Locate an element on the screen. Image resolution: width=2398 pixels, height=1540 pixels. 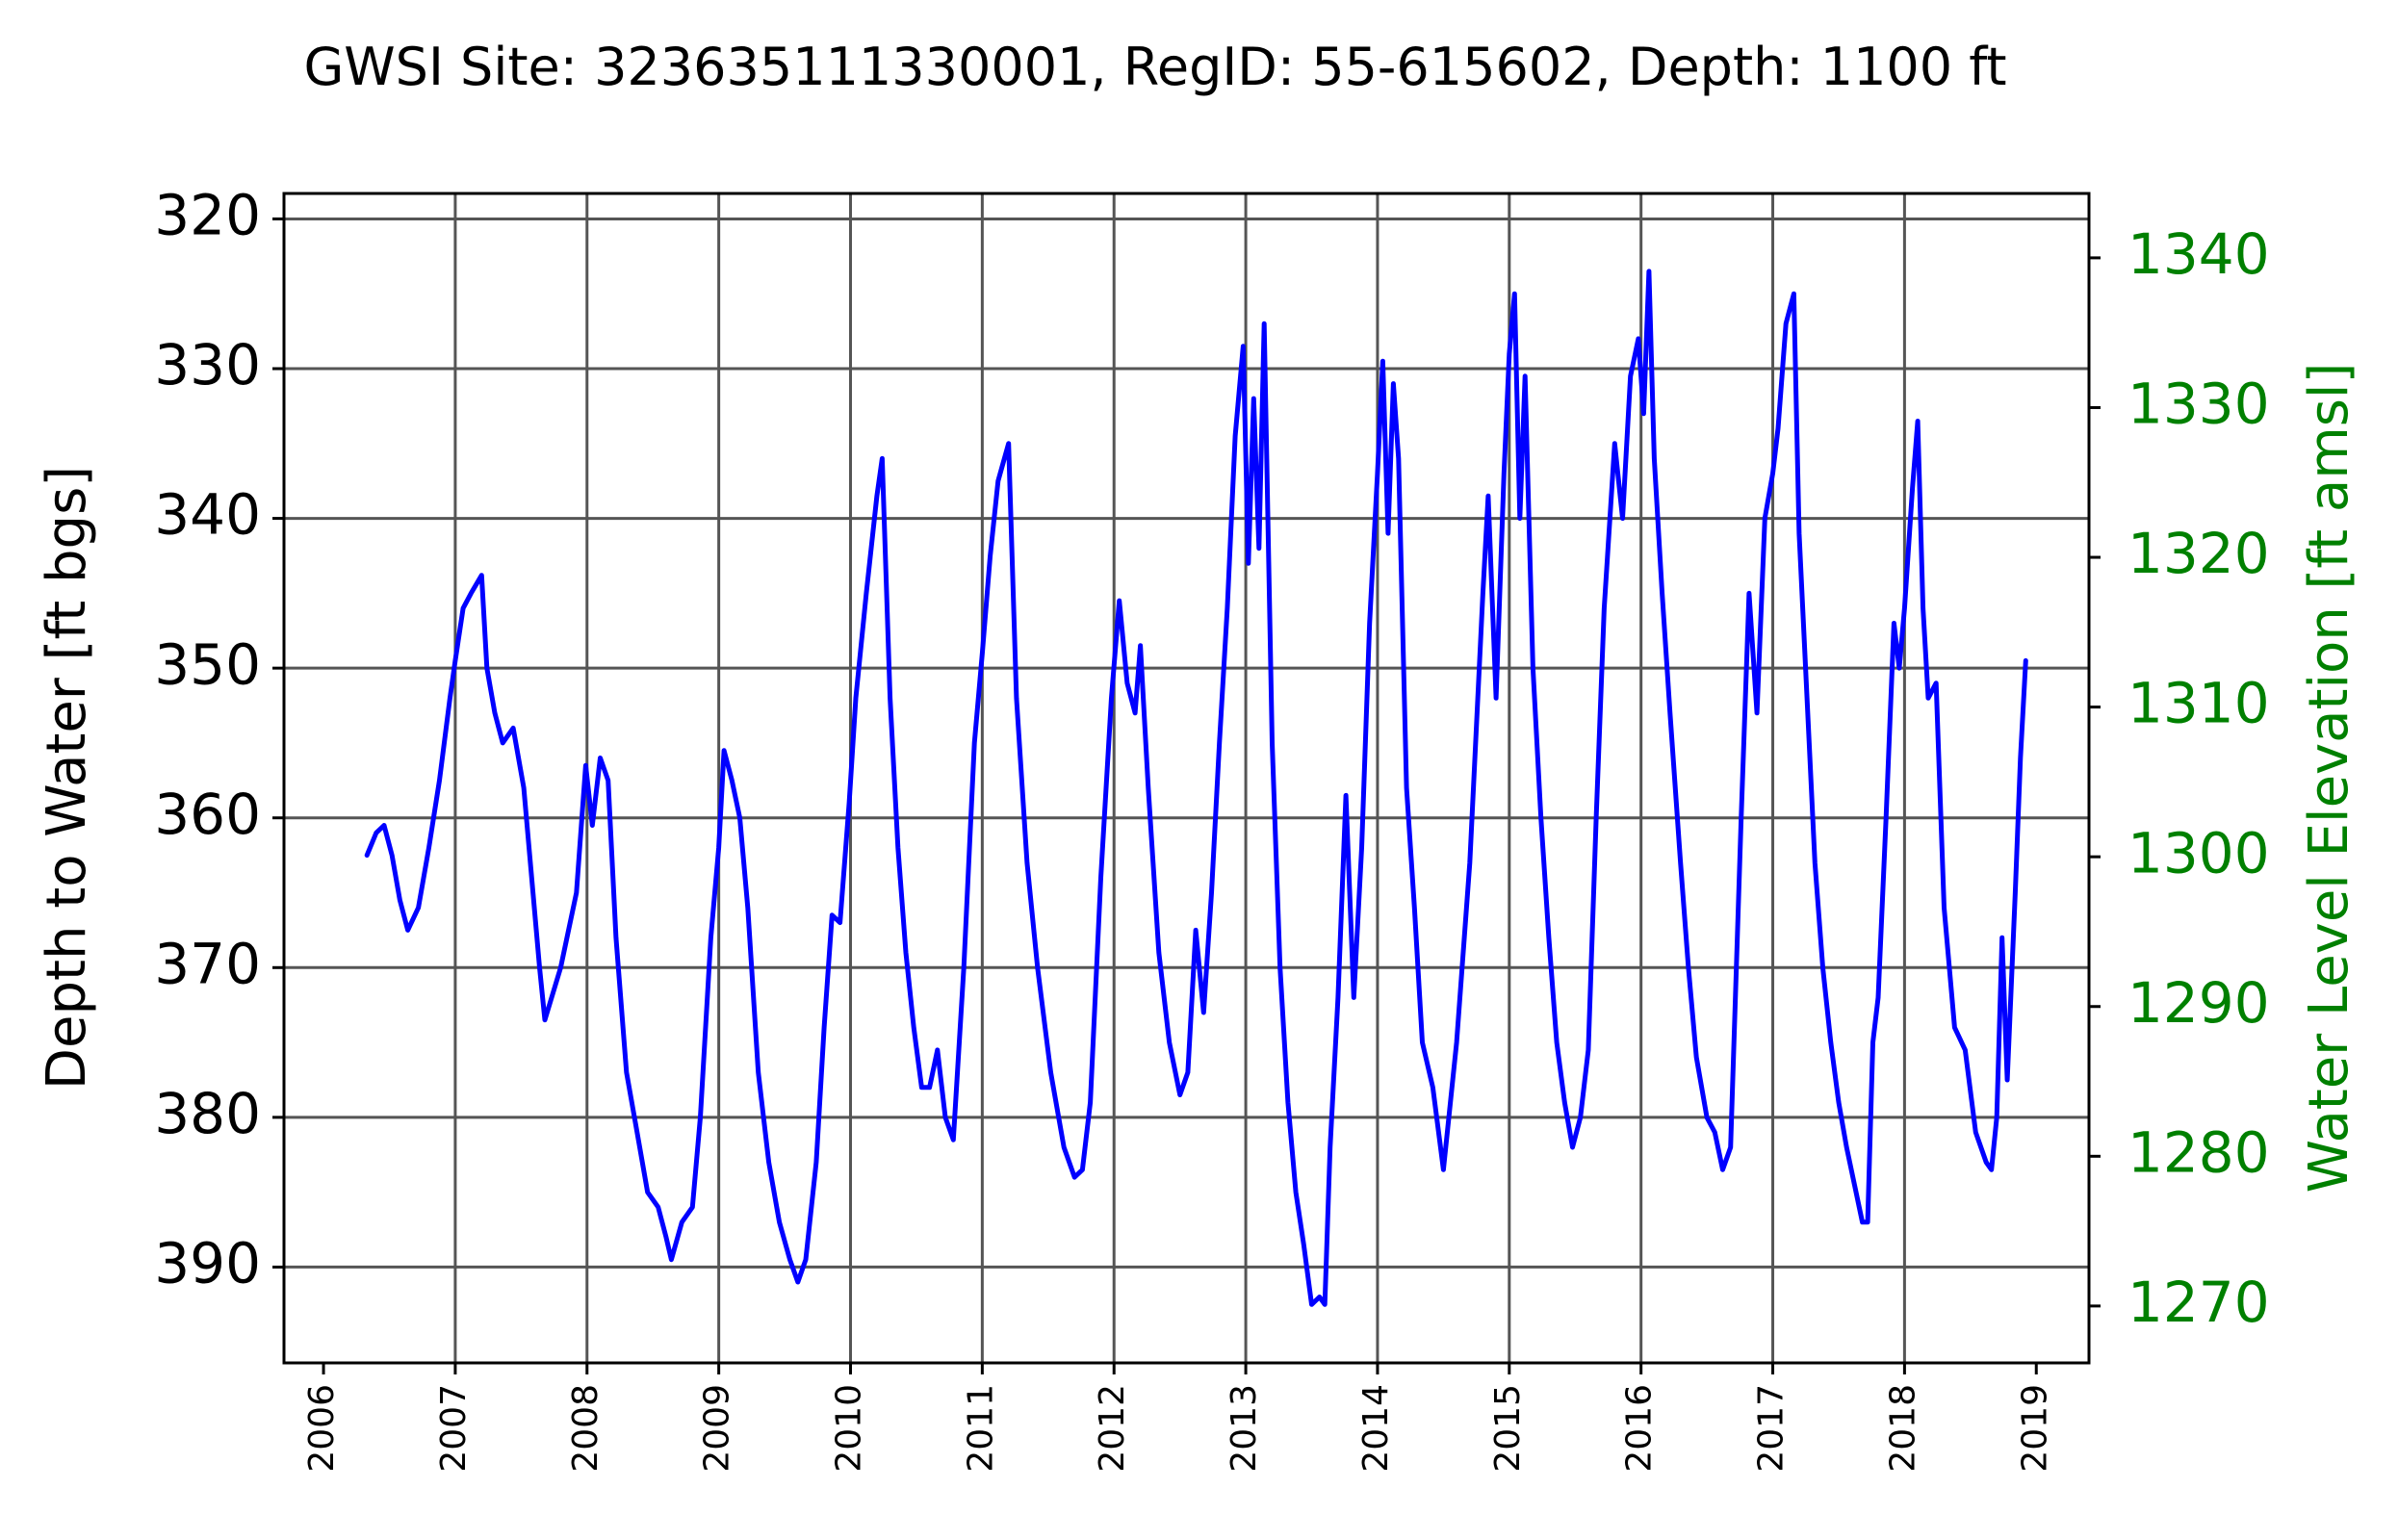
x-tick-label: 2015 is located at coordinates (1508, 1428).